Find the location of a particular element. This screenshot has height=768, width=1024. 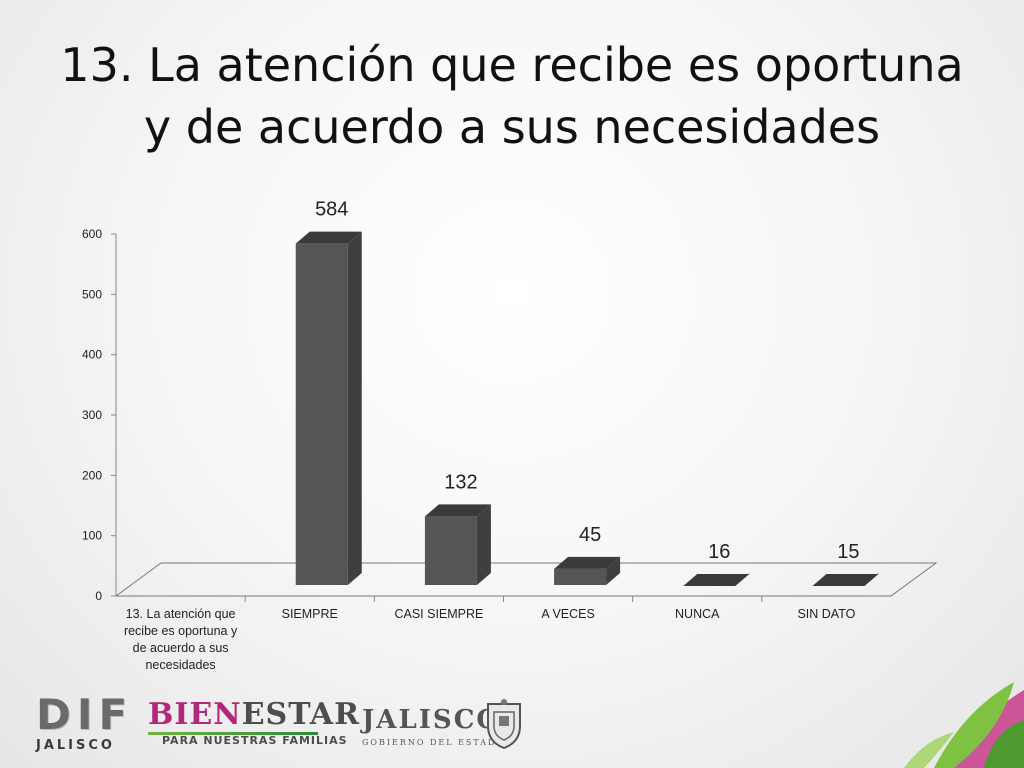

x-tick-label: de acuerdo a sus is located at coordinates (181, 648).